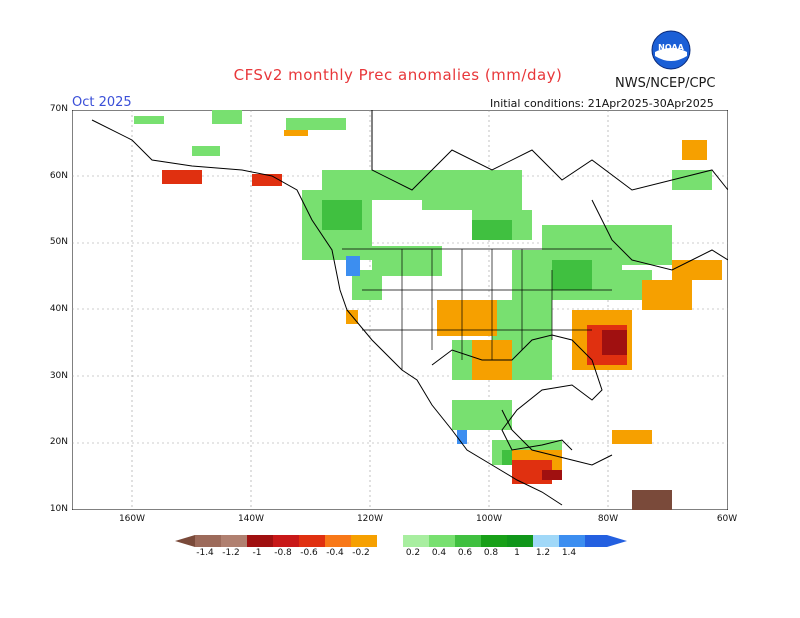  I want to click on colorbar-label: -1, so click(257, 553).